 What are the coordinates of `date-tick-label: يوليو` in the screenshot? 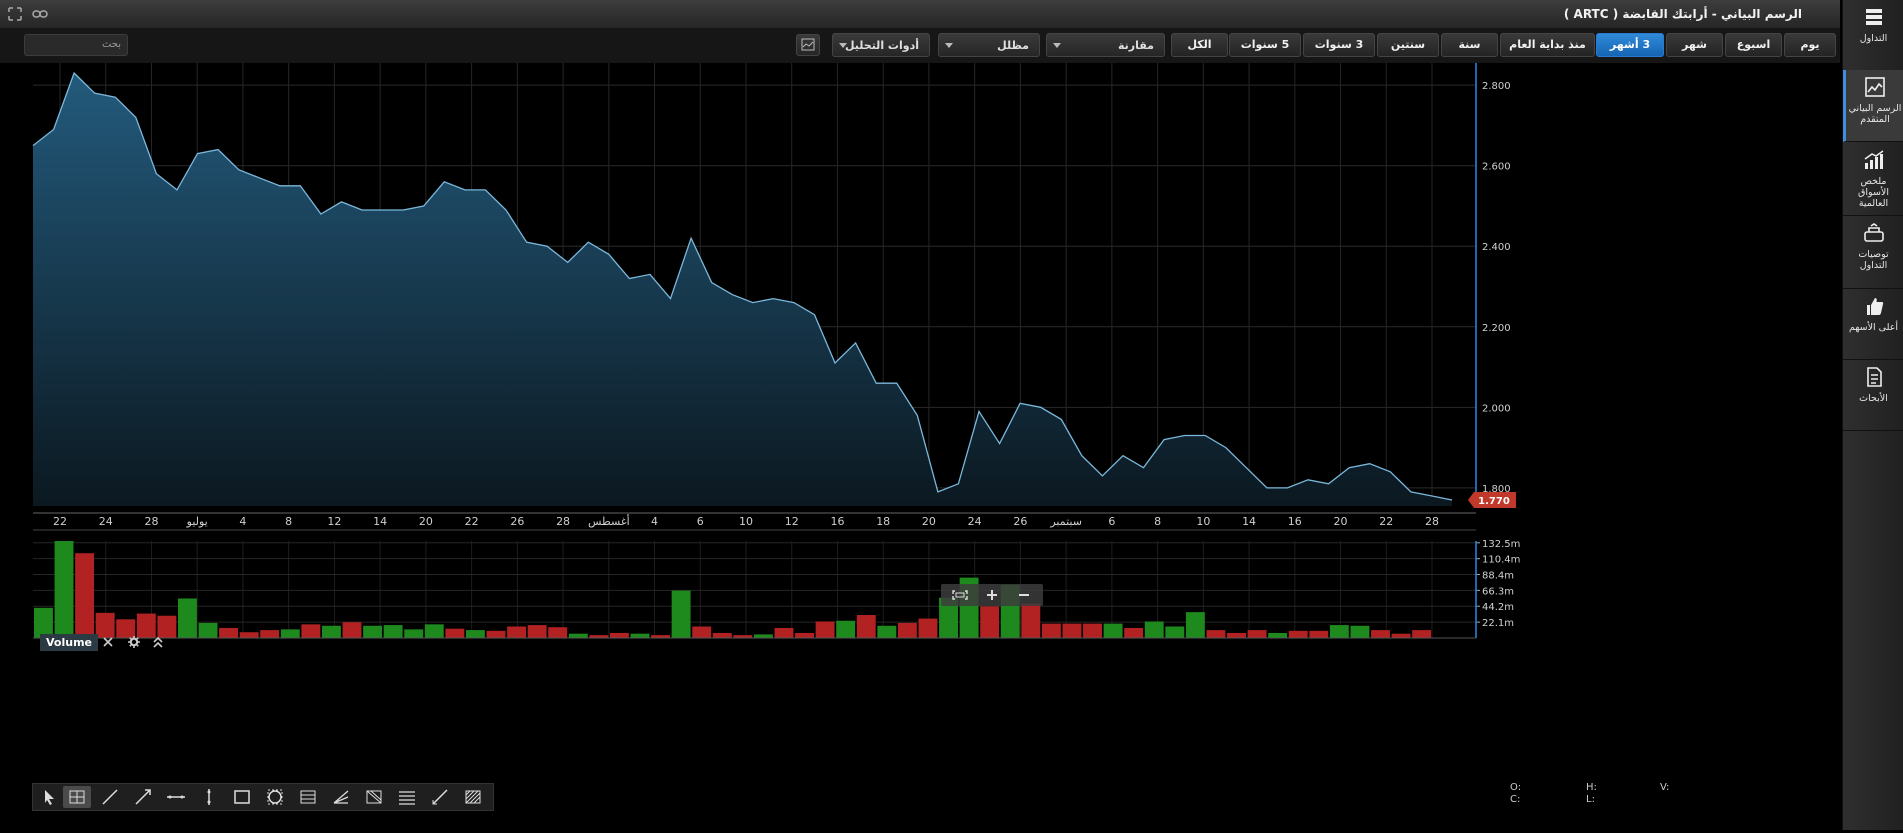 It's located at (197, 521).